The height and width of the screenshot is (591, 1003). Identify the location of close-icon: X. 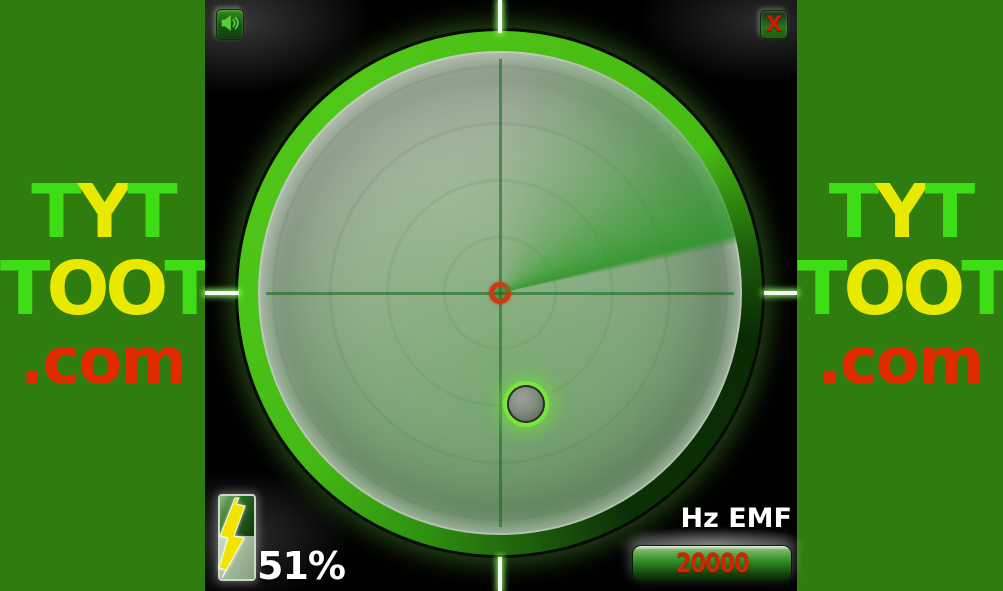
(774, 24).